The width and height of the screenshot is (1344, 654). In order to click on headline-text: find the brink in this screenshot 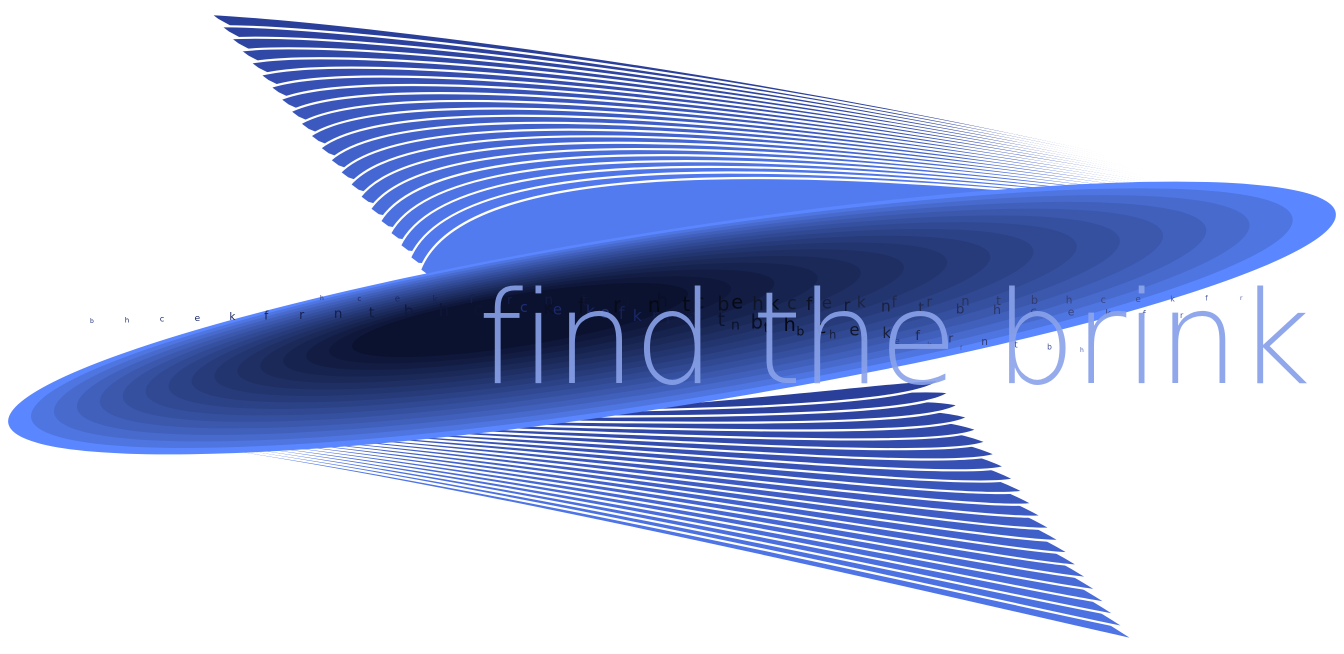, I will do `click(893, 339)`.